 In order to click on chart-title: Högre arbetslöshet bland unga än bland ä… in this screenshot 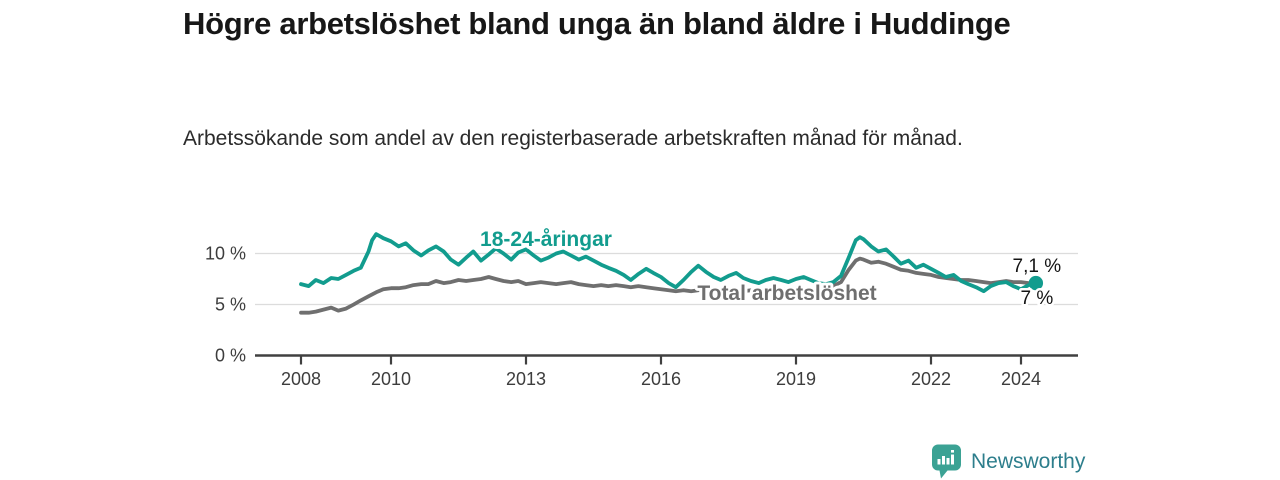, I will do `click(597, 23)`.